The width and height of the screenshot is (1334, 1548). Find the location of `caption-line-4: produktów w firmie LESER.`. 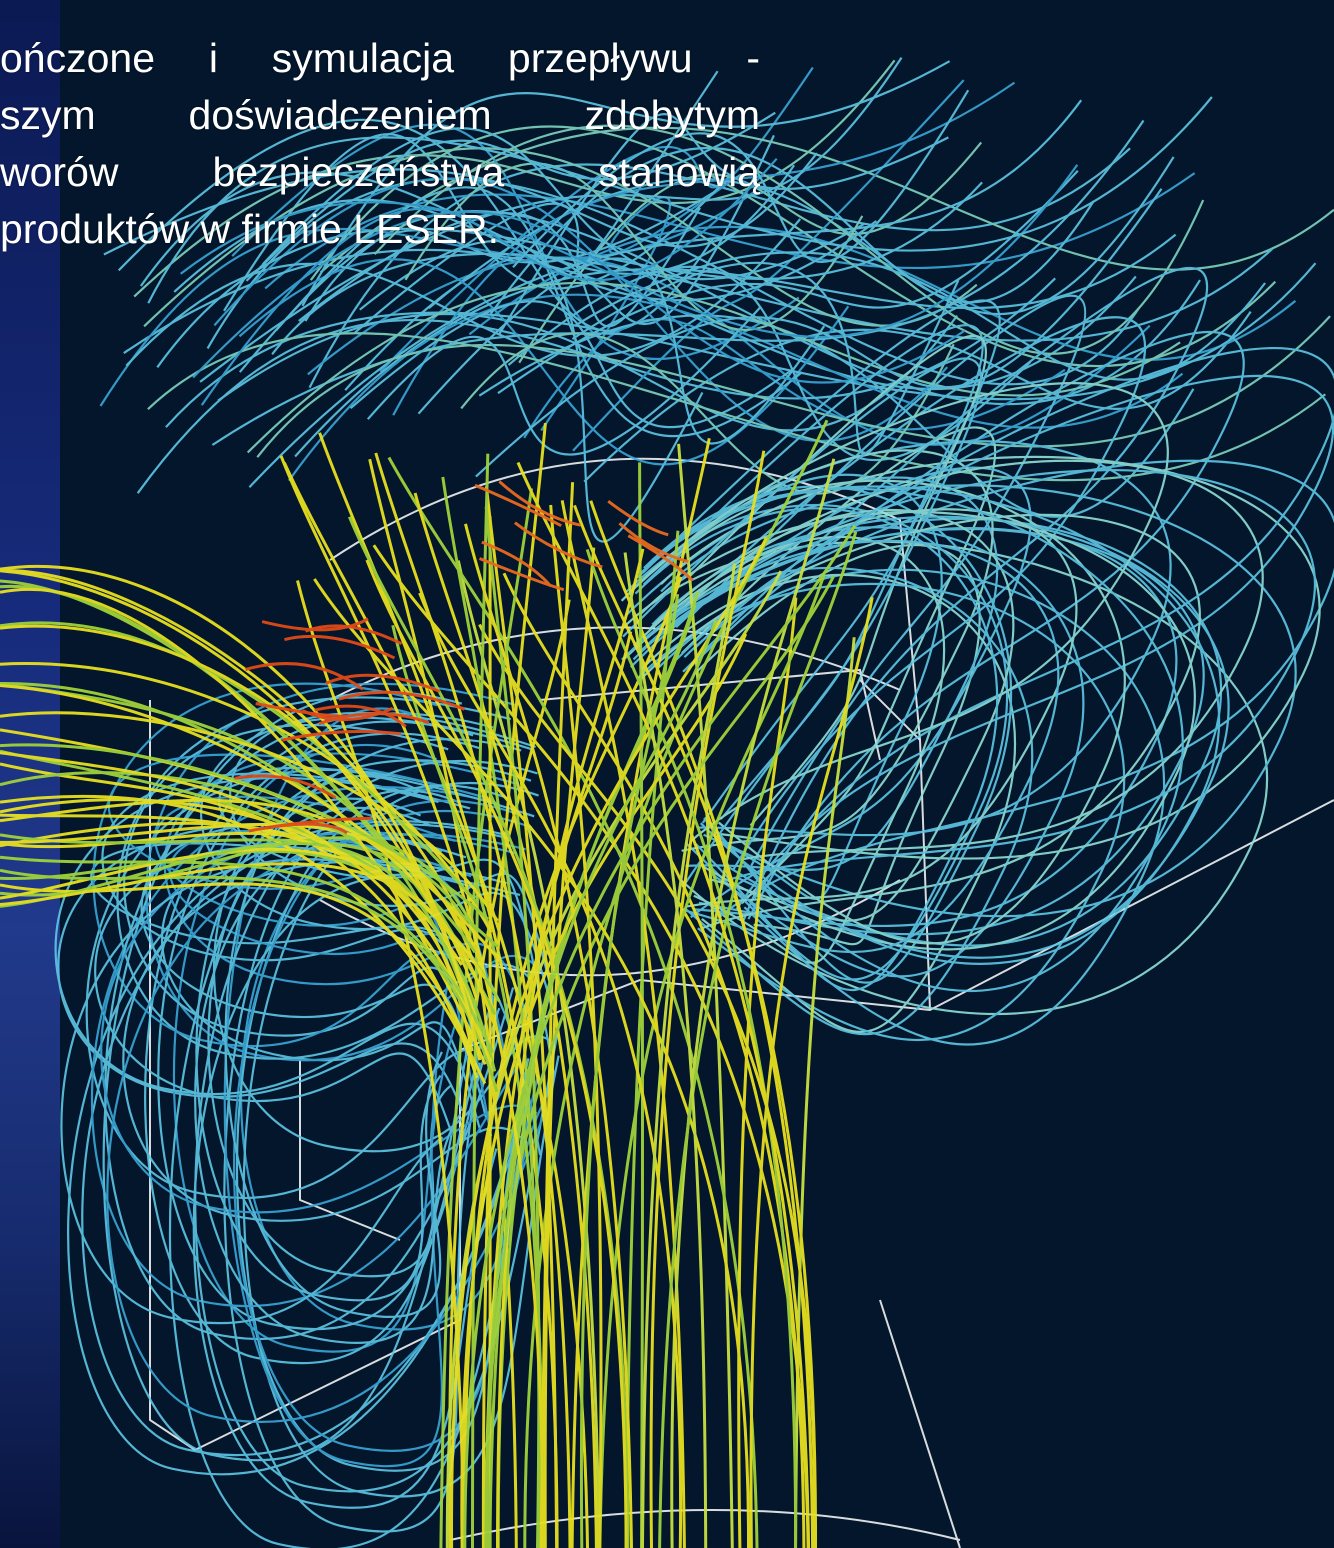

caption-line-4: produktów w firmie LESER. is located at coordinates (250, 229).